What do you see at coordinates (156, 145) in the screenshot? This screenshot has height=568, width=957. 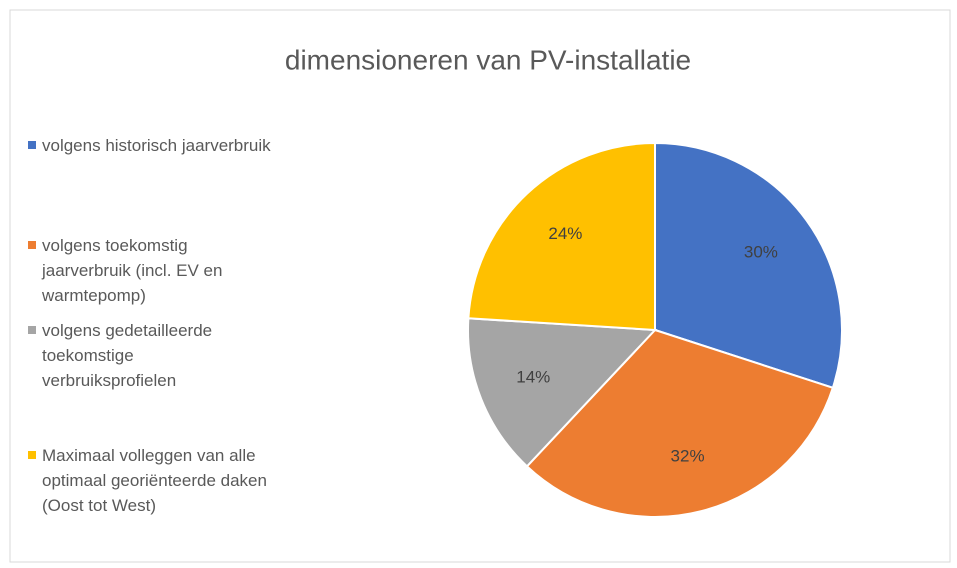 I see `legend-label: volgens historisch jaarverbruik` at bounding box center [156, 145].